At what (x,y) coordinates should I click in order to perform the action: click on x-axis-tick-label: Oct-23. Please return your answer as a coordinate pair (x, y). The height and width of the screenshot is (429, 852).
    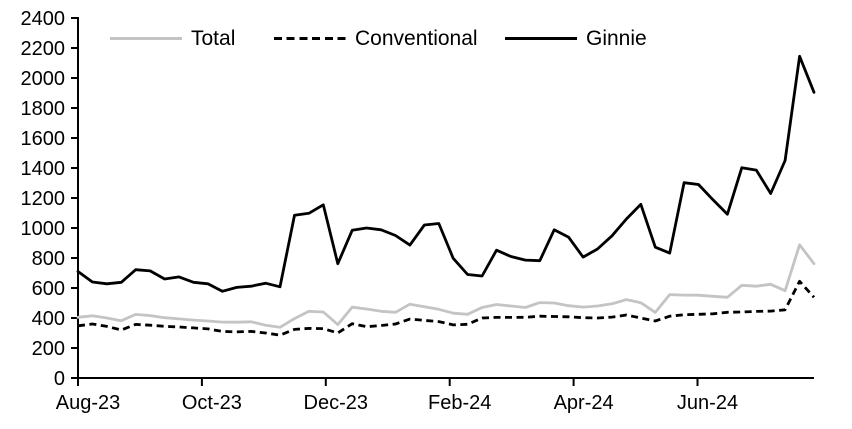
    Looking at the image, I should click on (212, 403).